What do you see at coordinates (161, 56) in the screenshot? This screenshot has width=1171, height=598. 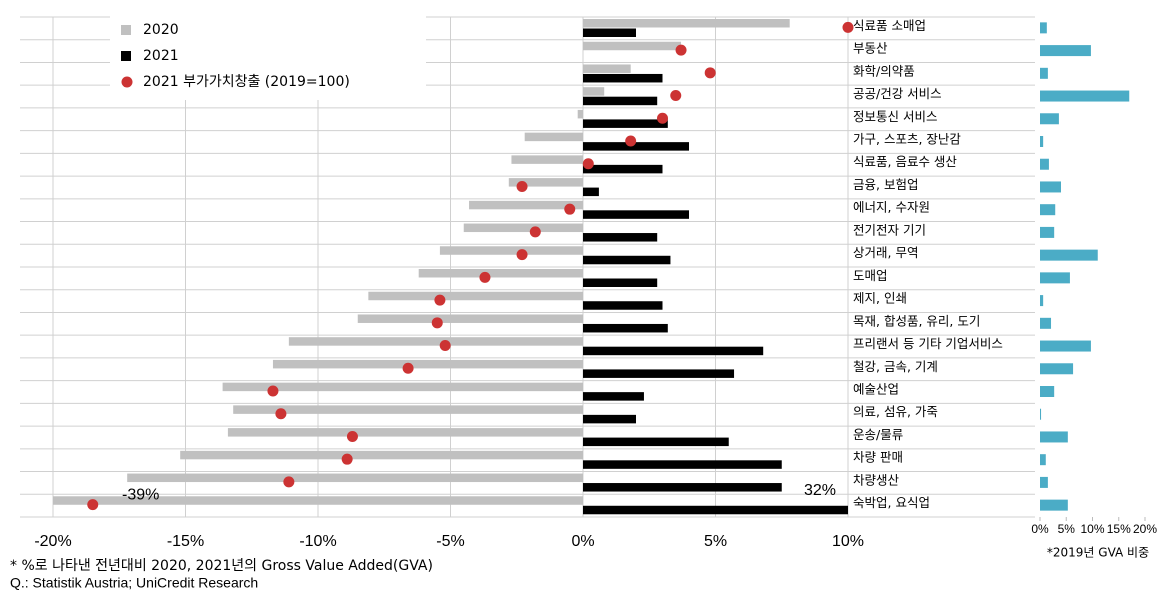 I see `legend-label: 2021` at bounding box center [161, 56].